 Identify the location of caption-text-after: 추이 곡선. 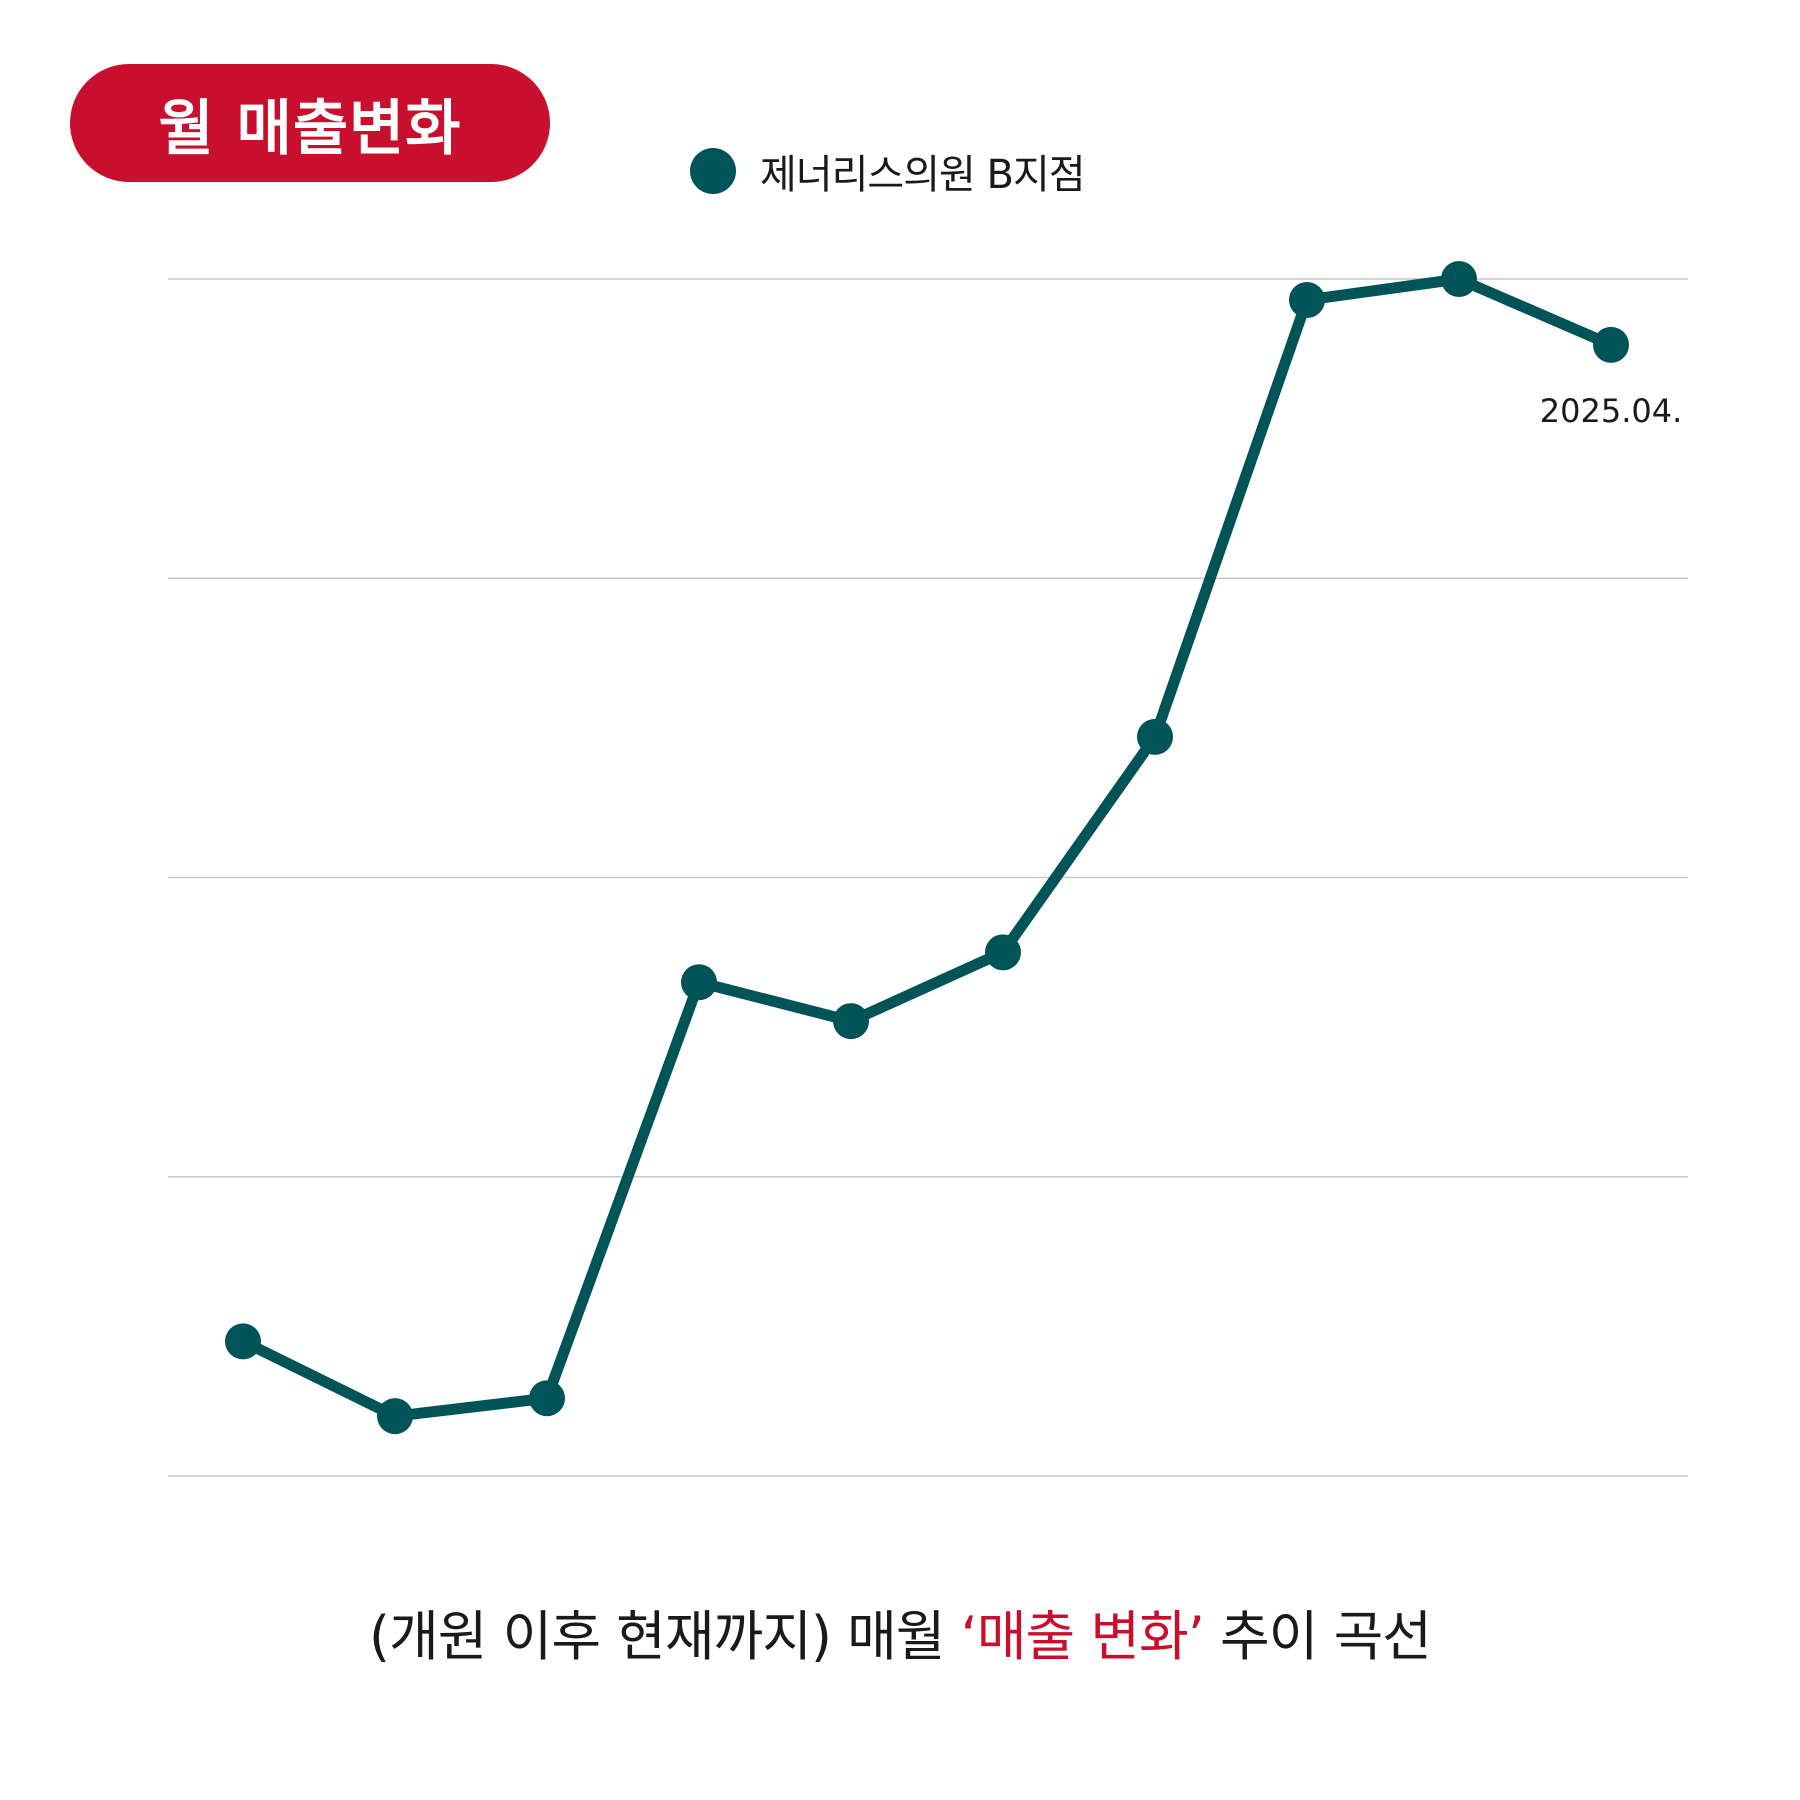
(1317, 1636).